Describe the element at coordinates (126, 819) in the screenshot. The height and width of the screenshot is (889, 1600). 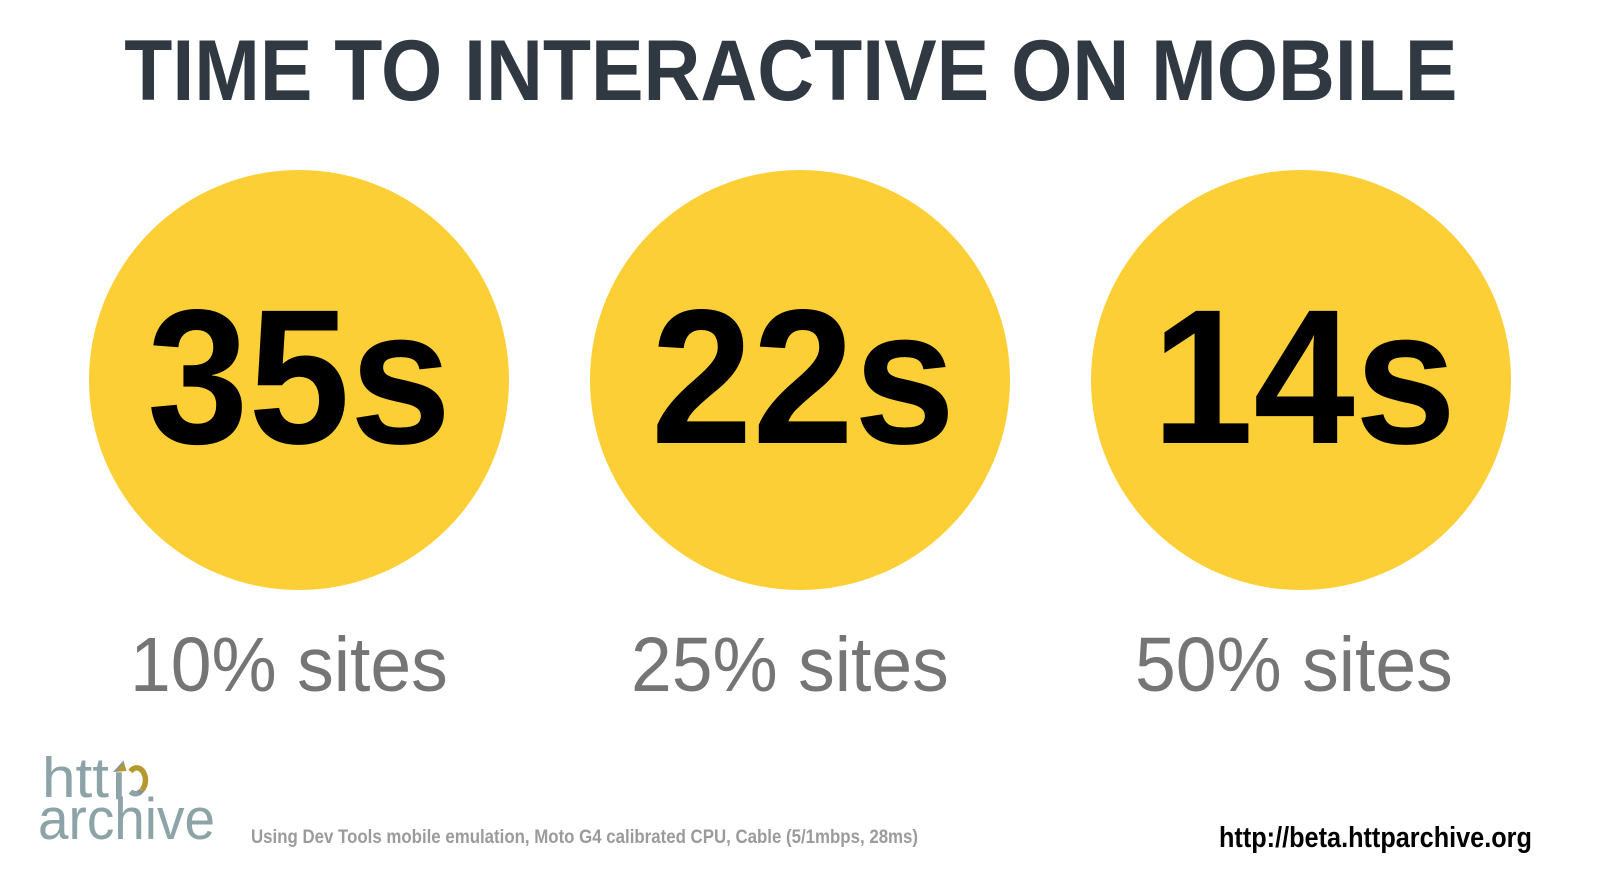
I see `svg-text: archive` at that location.